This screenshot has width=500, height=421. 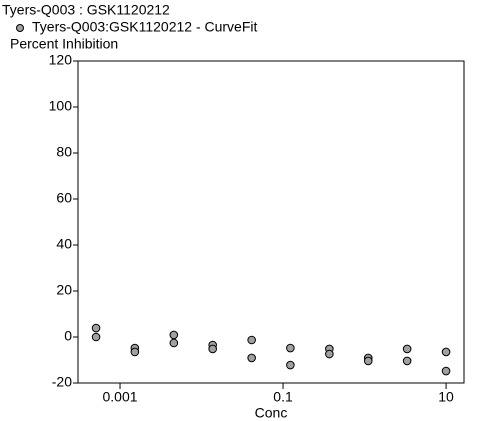 I want to click on legend-label: Tyers-Q003:GSK1120212 - CurveFit, so click(x=145, y=27).